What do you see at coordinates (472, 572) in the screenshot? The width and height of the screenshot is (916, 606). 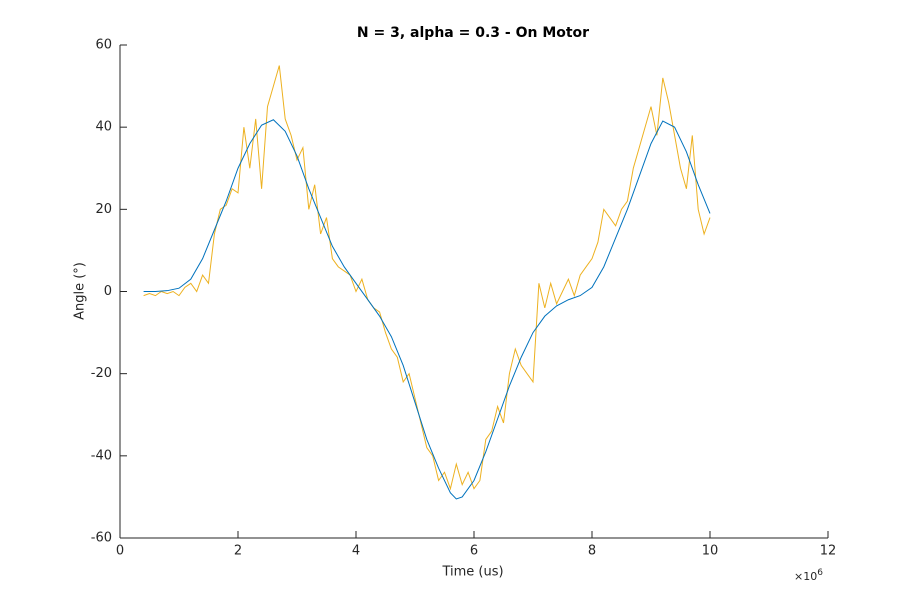 I see `x-axis-label: Time (us)` at bounding box center [472, 572].